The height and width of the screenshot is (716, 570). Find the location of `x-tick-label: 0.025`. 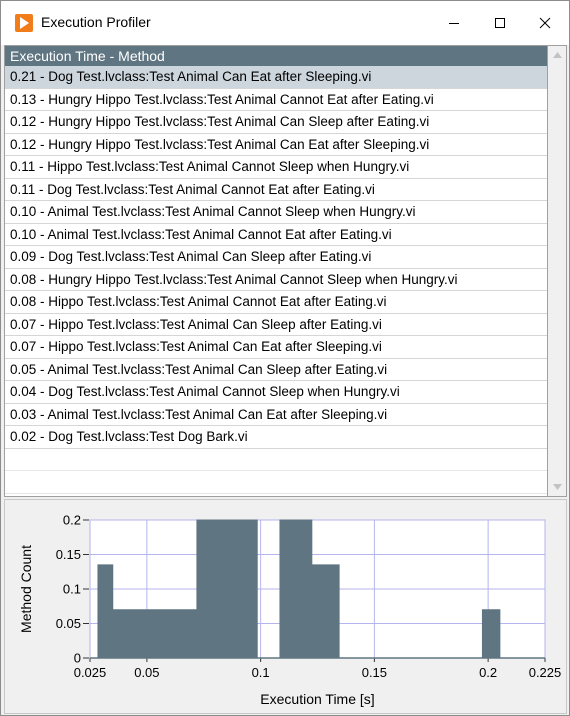

x-tick-label: 0.025 is located at coordinates (90, 672).